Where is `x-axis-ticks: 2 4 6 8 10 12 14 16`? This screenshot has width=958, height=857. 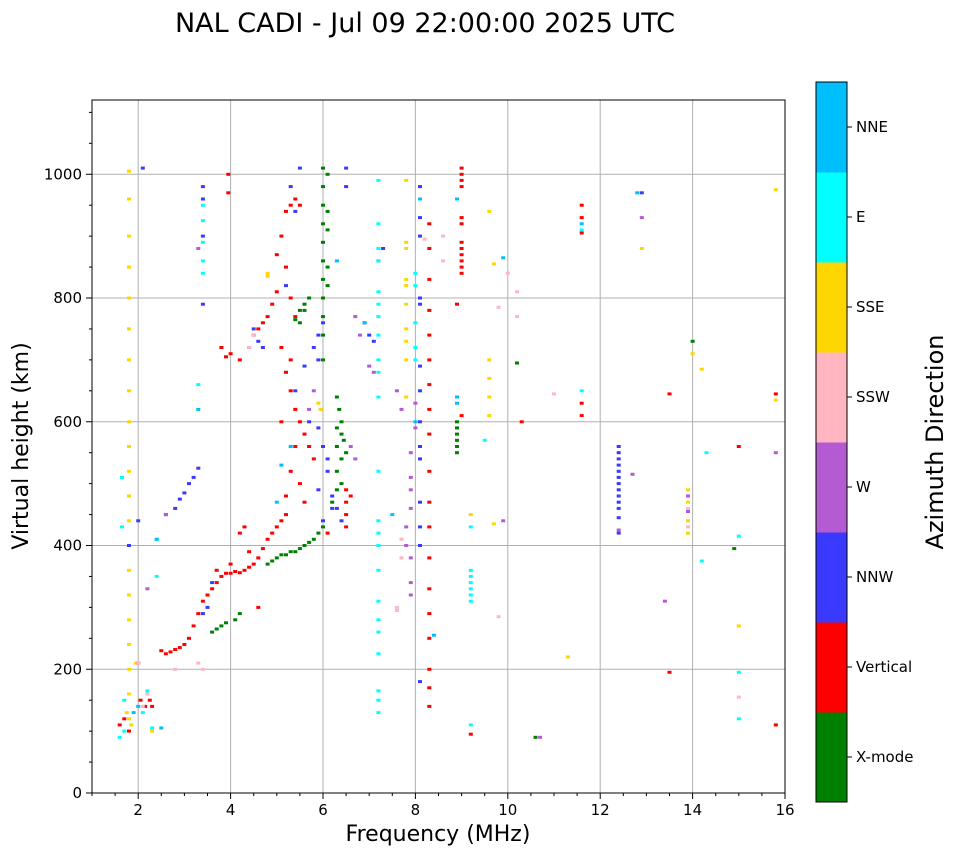
x-axis-ticks: 2 4 6 8 10 12 14 16 is located at coordinates (443, 806).